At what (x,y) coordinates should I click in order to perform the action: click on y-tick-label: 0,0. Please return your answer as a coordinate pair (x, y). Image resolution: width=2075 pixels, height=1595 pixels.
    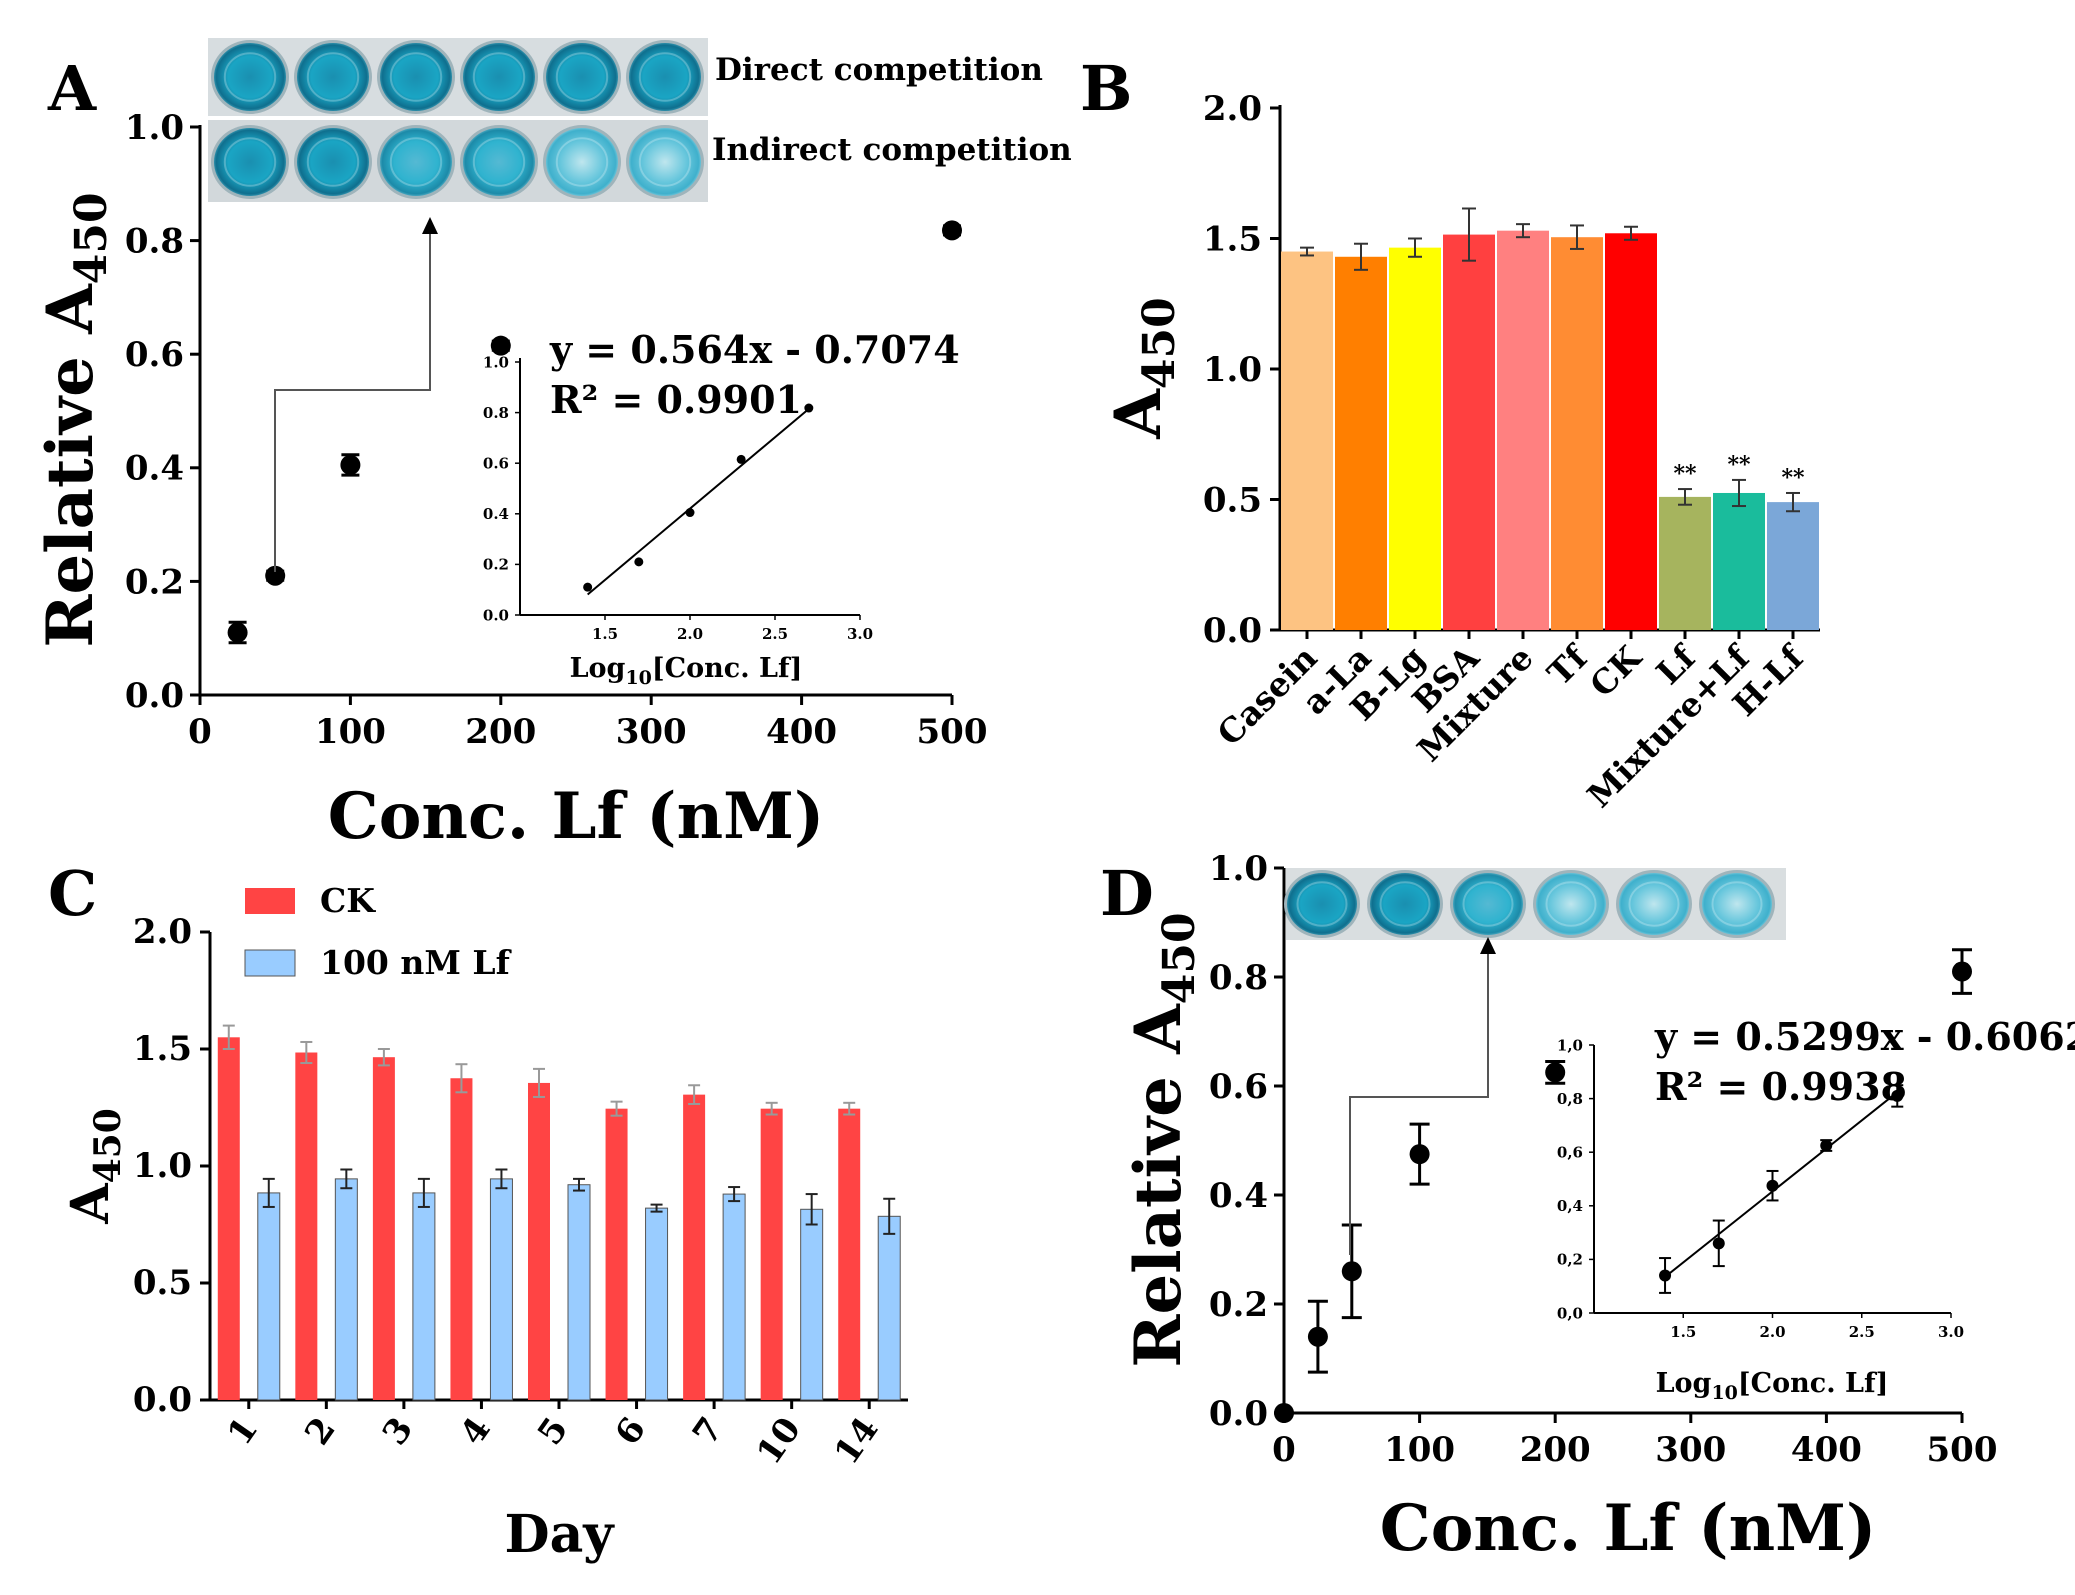
    Looking at the image, I should click on (1570, 1313).